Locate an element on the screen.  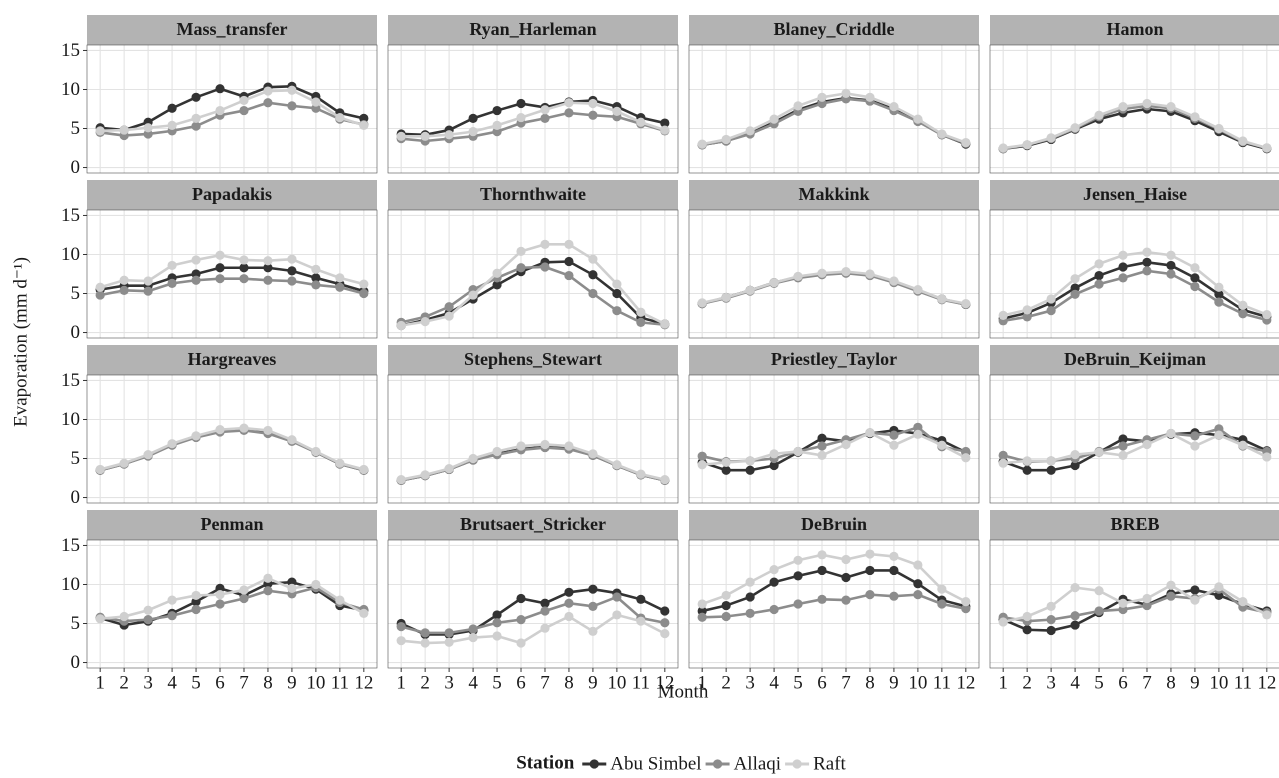
legend-title: Station is located at coordinates (545, 762).